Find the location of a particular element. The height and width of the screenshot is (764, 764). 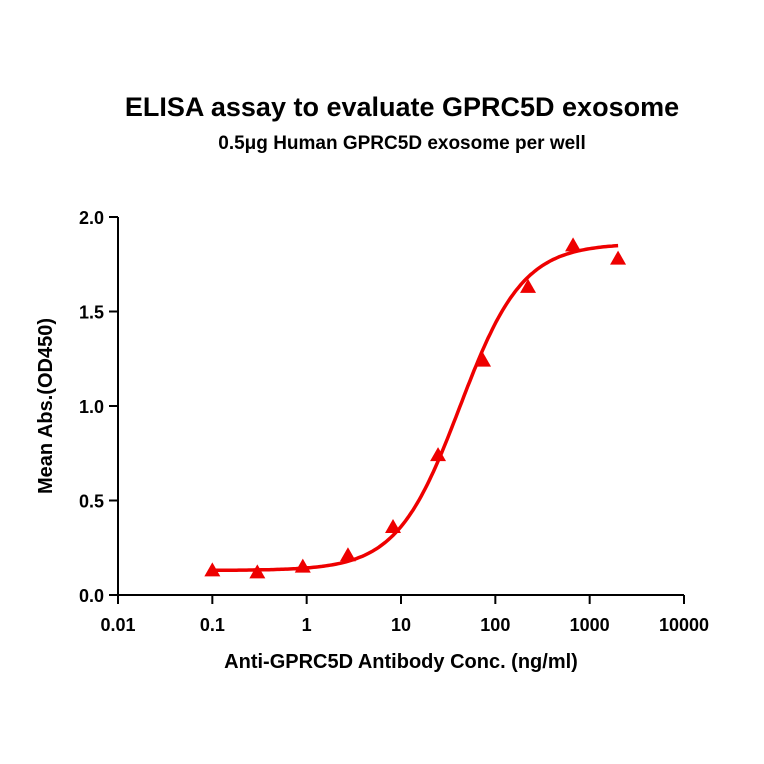

y-tick-label: 1.0 is located at coordinates (91, 407).